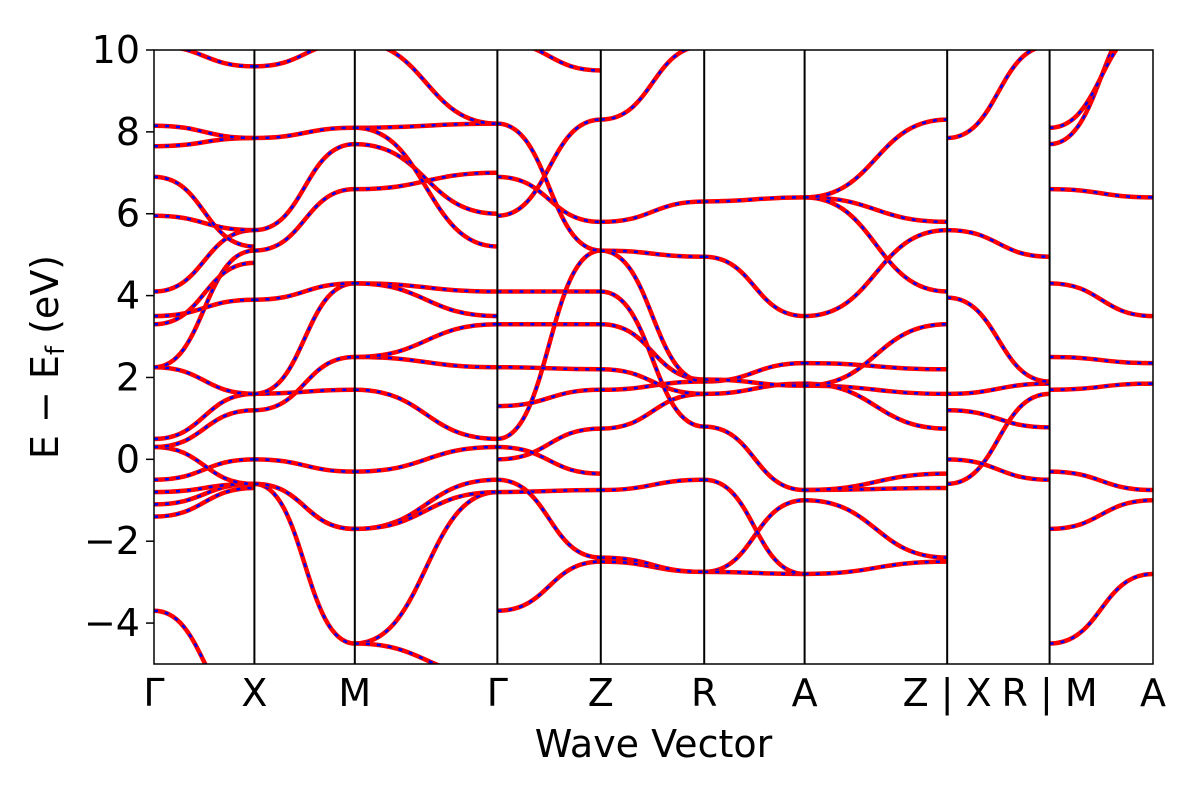  Describe the element at coordinates (704, 693) in the screenshot. I see `x-tick-label-5: R` at that location.